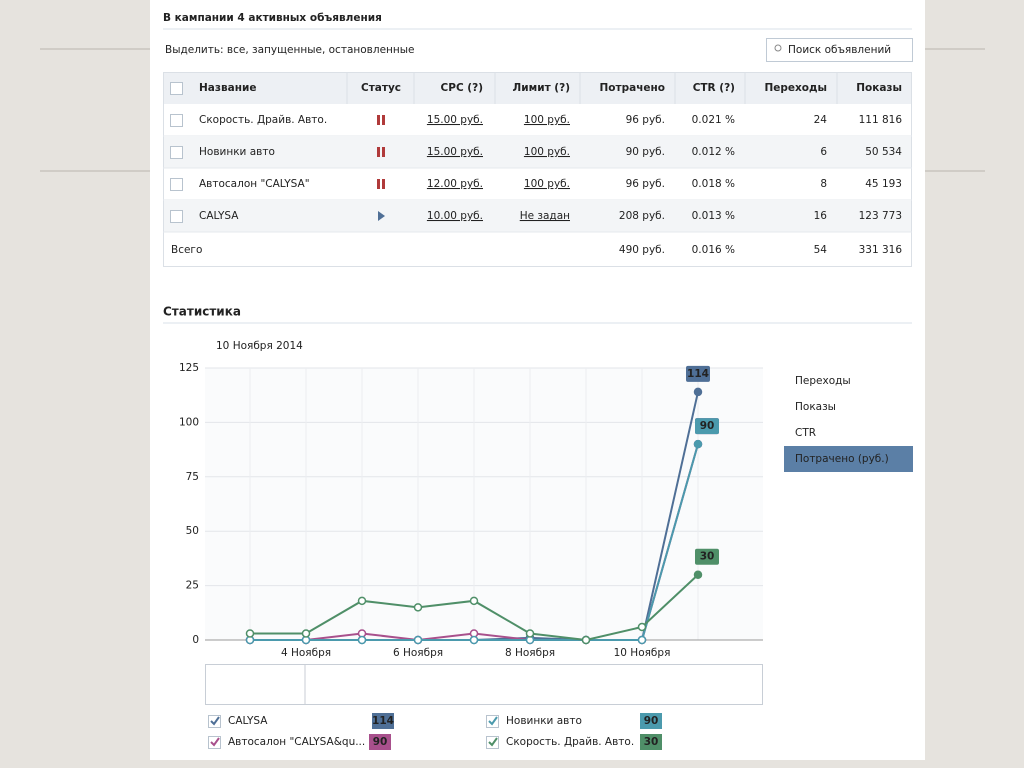  What do you see at coordinates (821, 250) in the screenshot?
I see `total-clicks: 54` at bounding box center [821, 250].